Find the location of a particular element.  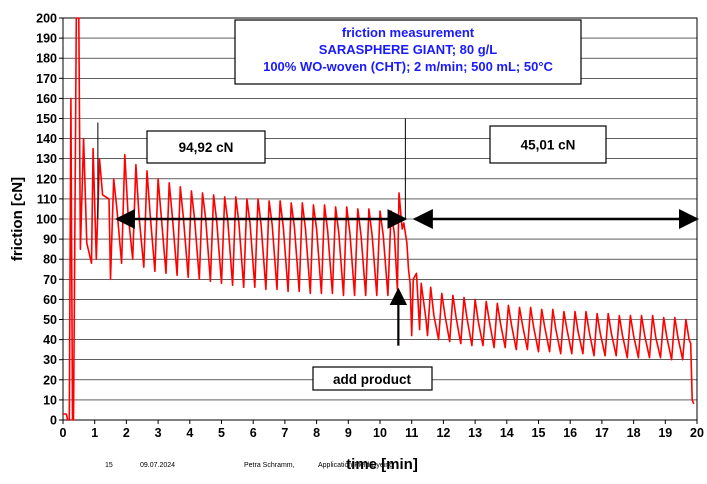

x-tick-label: 3 is located at coordinates (158, 433).